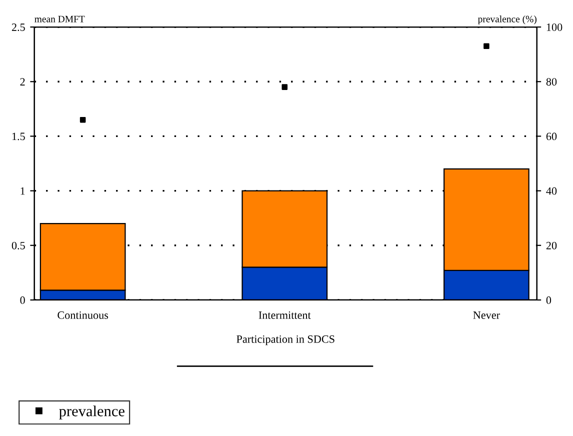 This screenshot has width=573, height=436. I want to click on x-axis-title: Participation in SDCS, so click(285, 340).